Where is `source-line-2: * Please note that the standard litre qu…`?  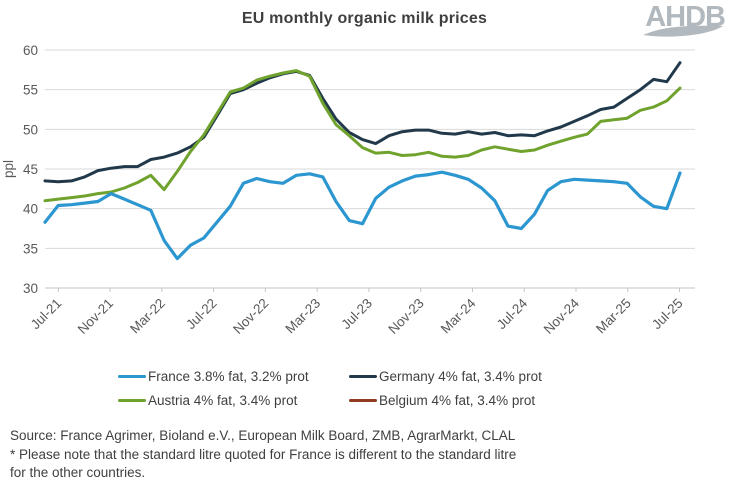 source-line-2: * Please note that the standard litre qu… is located at coordinates (263, 454).